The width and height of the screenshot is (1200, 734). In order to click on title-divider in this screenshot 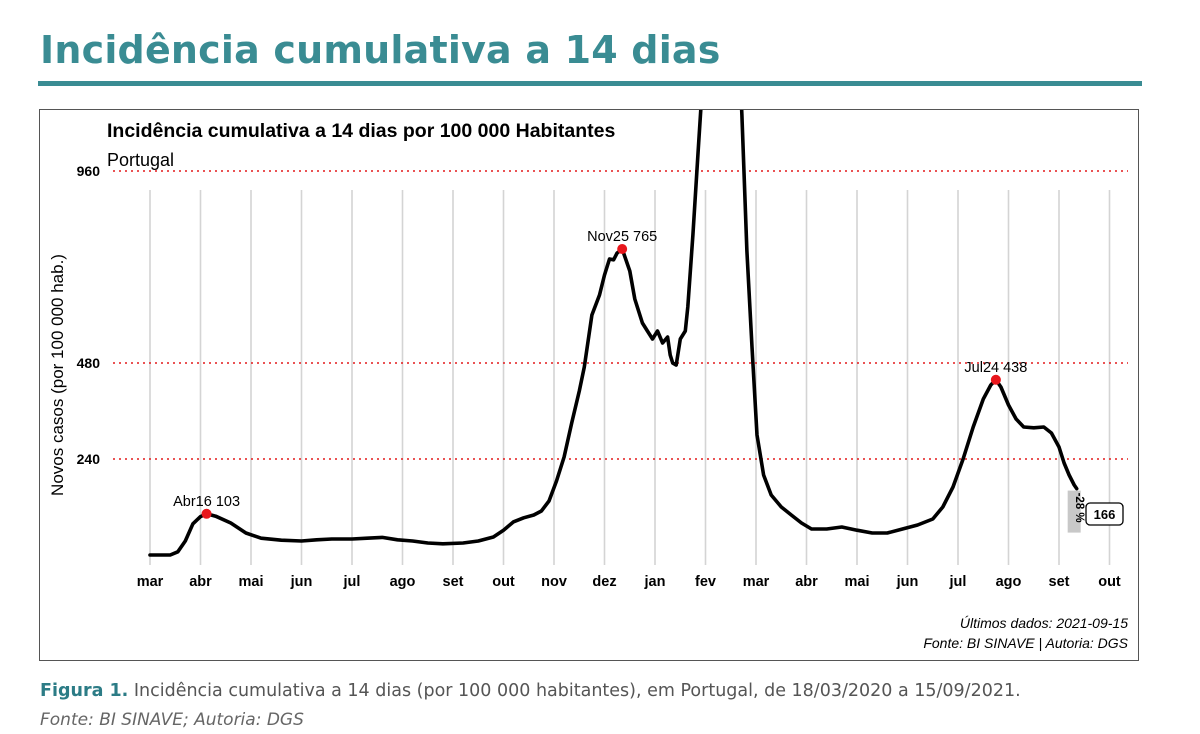, I will do `click(590, 83)`.